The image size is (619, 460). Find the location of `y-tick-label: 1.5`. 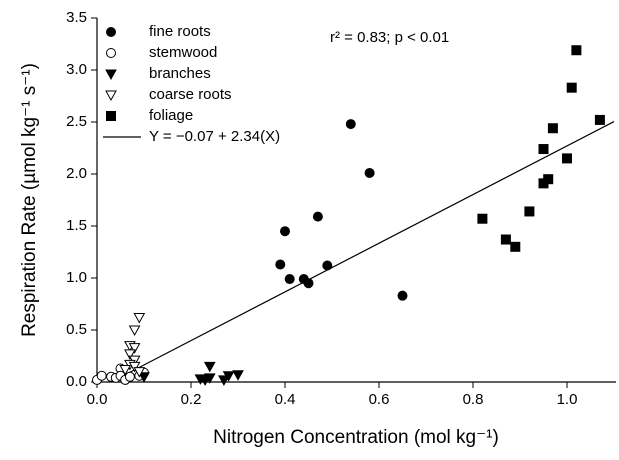

y-tick-label: 1.5 is located at coordinates (76, 225).